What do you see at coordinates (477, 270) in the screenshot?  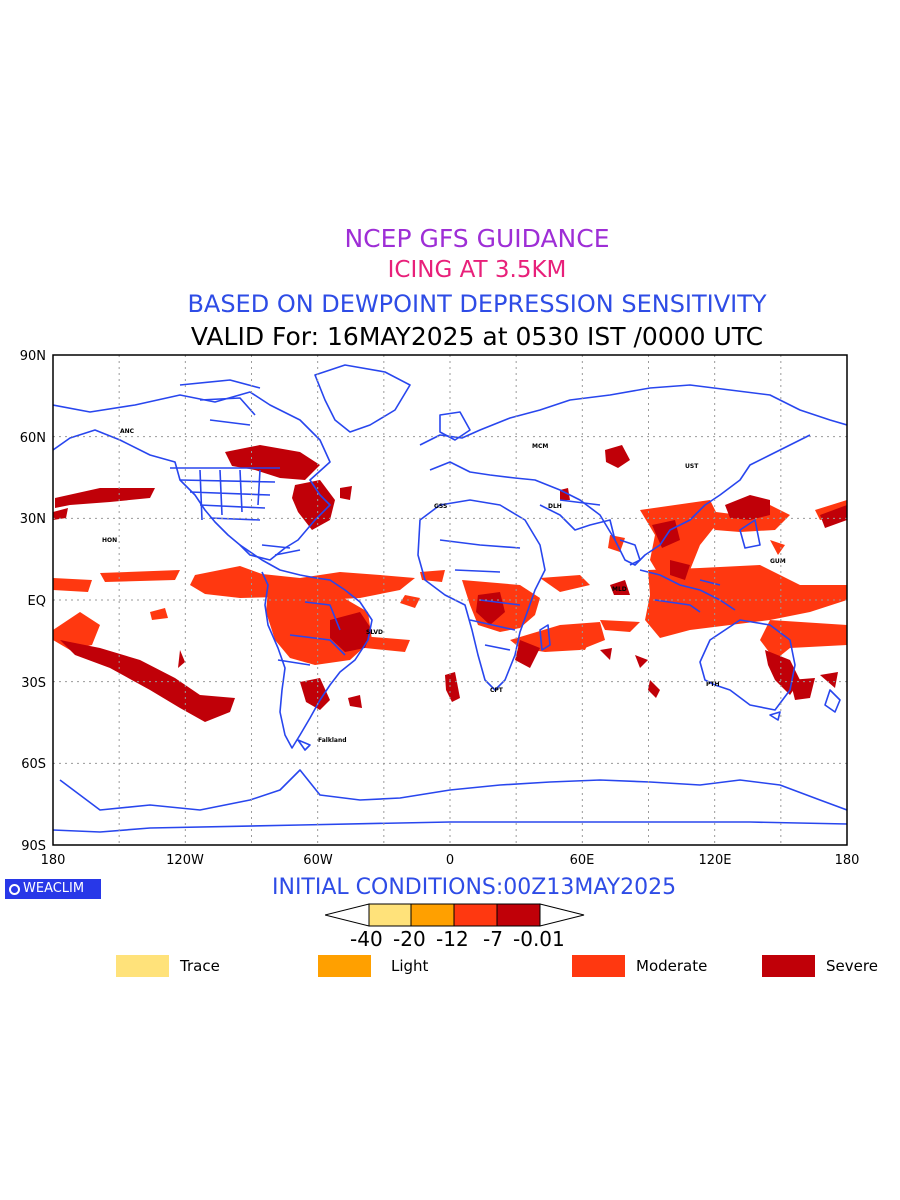 I see `title-line-2: ICING AT 3.5KM` at bounding box center [477, 270].